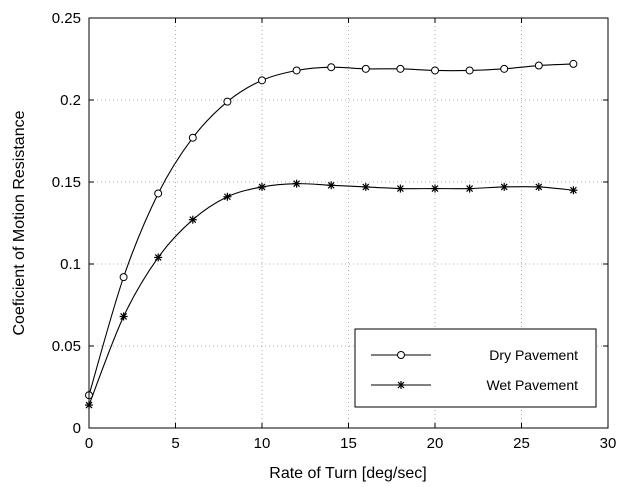 The width and height of the screenshot is (623, 487). What do you see at coordinates (262, 443) in the screenshot?
I see `x-tick-label: 10` at bounding box center [262, 443].